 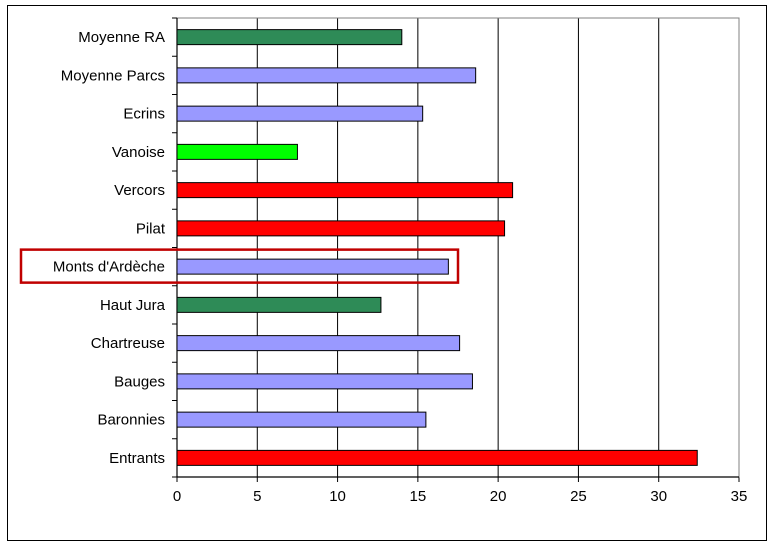 What do you see at coordinates (498, 496) in the screenshot?
I see `x-tick-label: 20` at bounding box center [498, 496].